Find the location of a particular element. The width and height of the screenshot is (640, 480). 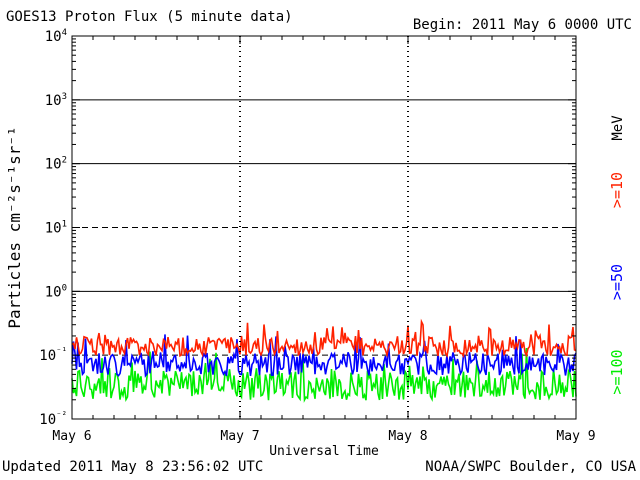

x-axis-label: Universal Time is located at coordinates (324, 451).